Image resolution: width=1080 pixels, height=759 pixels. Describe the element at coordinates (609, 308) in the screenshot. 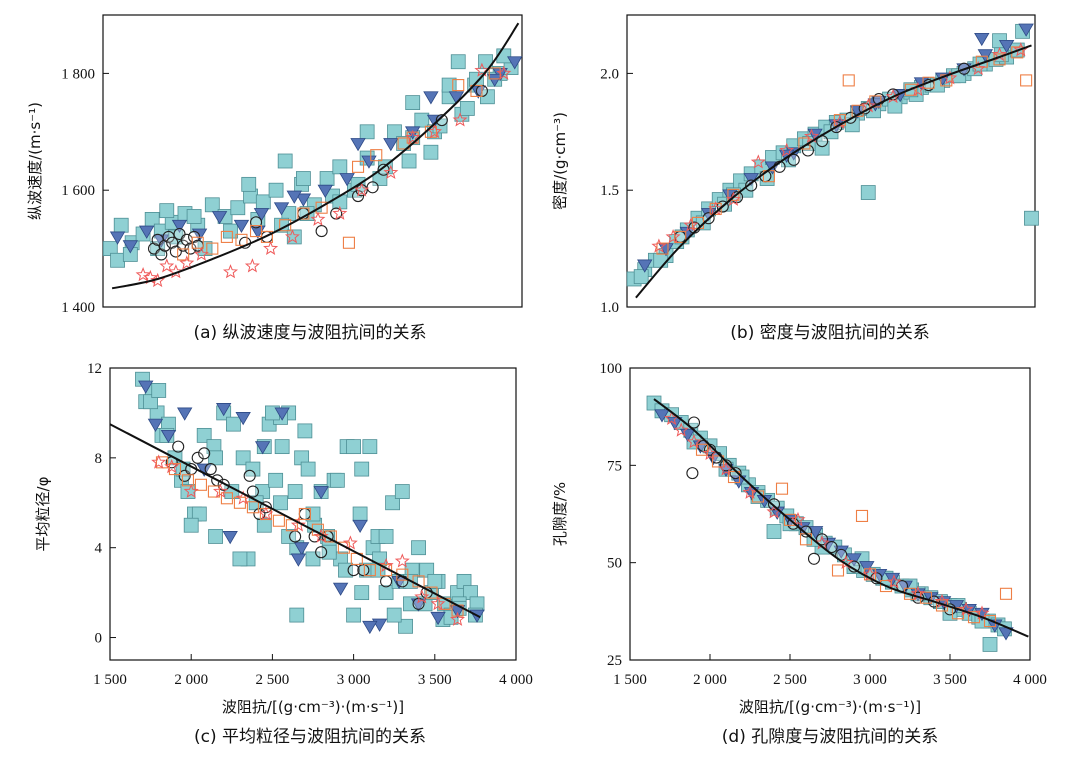

I see `y-tick-label-b: 1.0` at that location.